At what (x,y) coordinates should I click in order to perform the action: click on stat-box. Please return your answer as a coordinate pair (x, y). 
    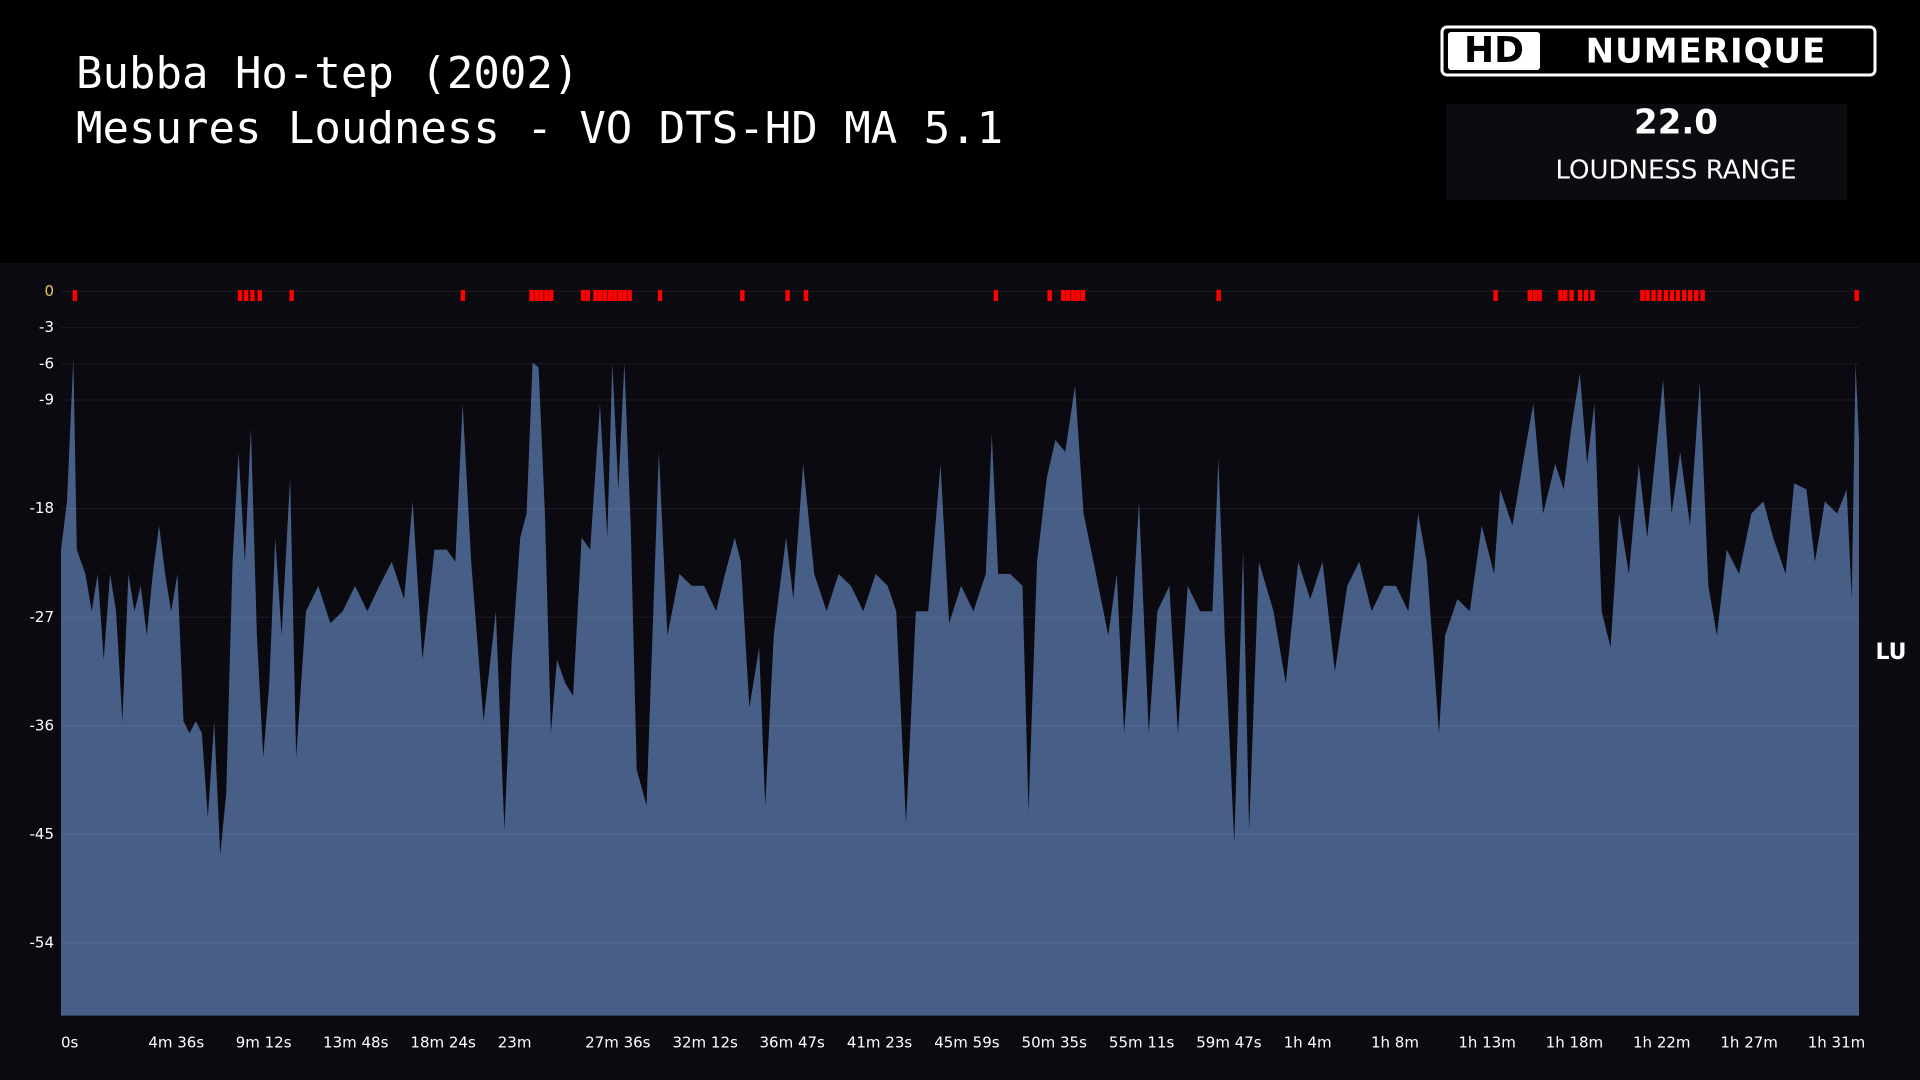
    Looking at the image, I should click on (1646, 152).